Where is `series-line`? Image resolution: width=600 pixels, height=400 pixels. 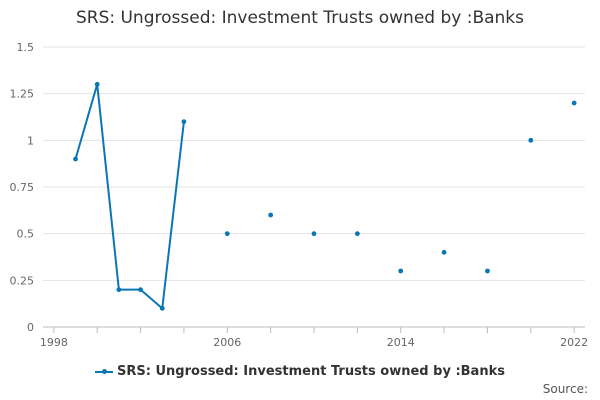
series-line is located at coordinates (129, 196).